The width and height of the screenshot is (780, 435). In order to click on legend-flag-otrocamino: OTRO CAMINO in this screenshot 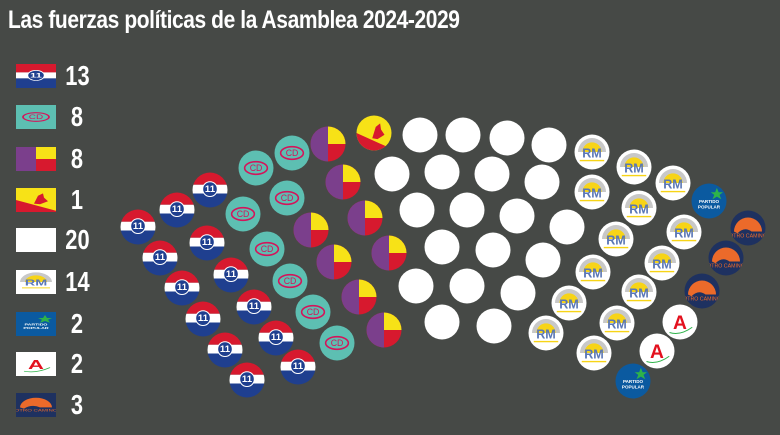, I will do `click(36, 405)`.